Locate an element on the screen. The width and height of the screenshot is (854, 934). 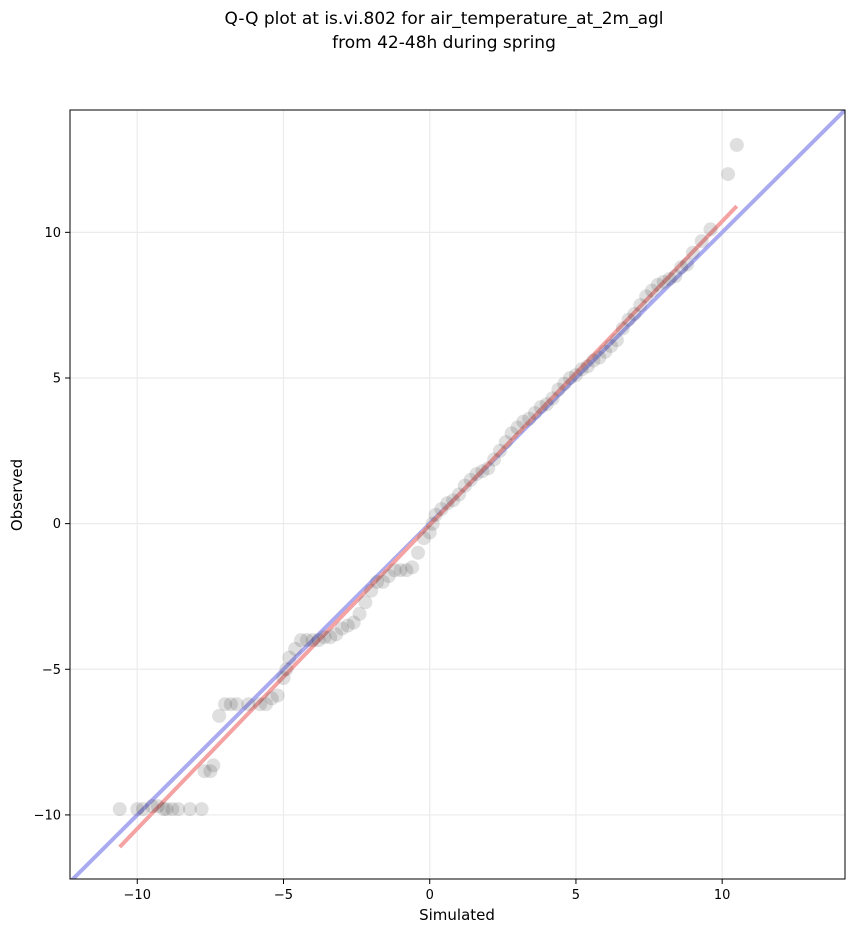
y-tick-label: −10 is located at coordinates (47, 815).